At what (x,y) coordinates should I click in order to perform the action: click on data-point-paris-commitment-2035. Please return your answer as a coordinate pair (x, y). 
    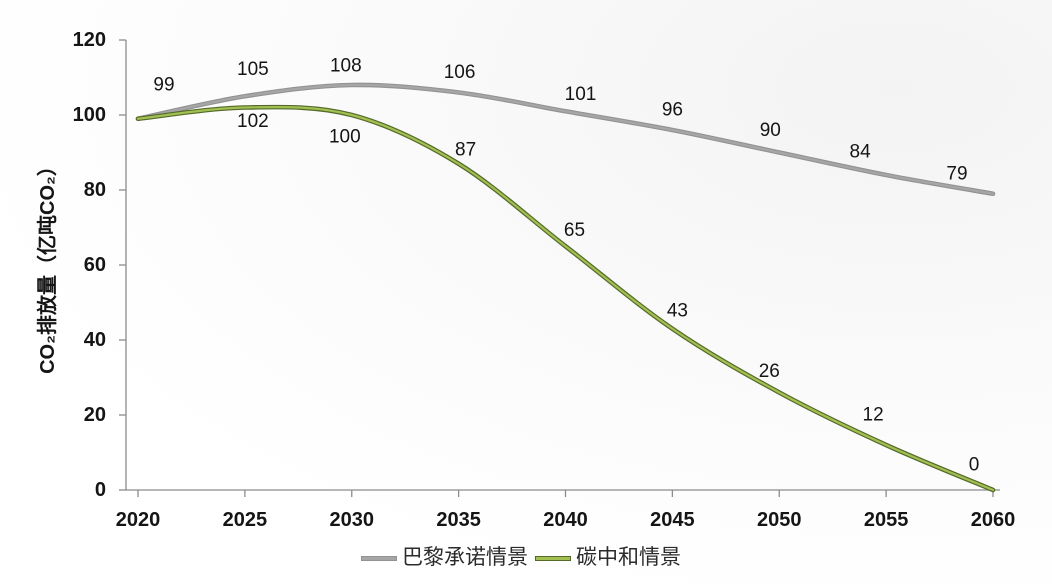
    Looking at the image, I should click on (459, 93).